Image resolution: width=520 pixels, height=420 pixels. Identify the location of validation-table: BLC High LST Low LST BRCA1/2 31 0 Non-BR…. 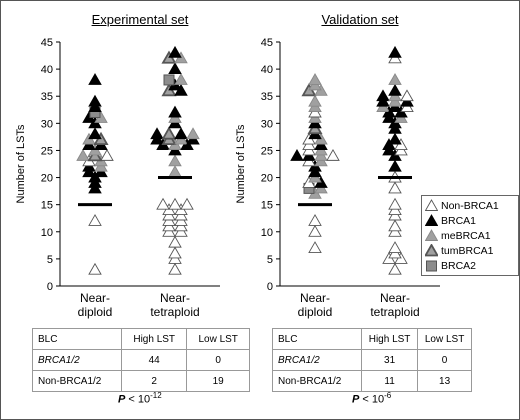
(372, 360).